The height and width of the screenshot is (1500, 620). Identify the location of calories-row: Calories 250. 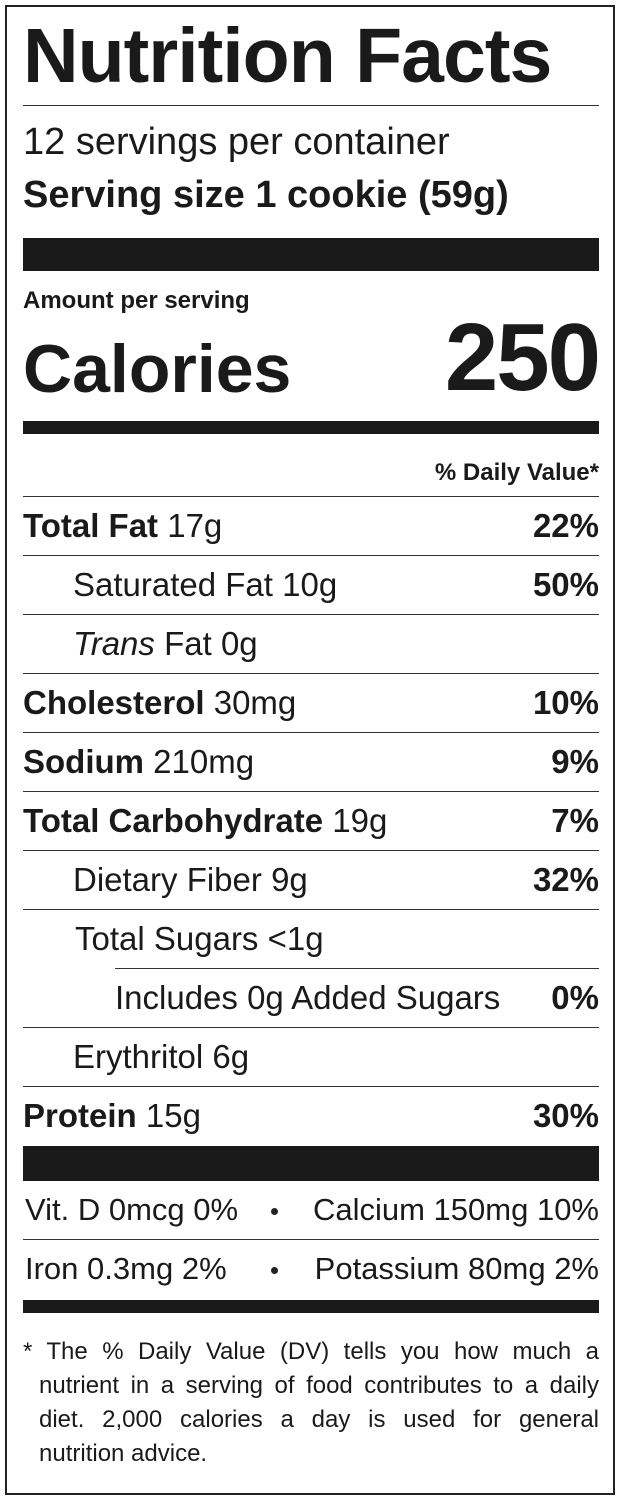
(312, 358).